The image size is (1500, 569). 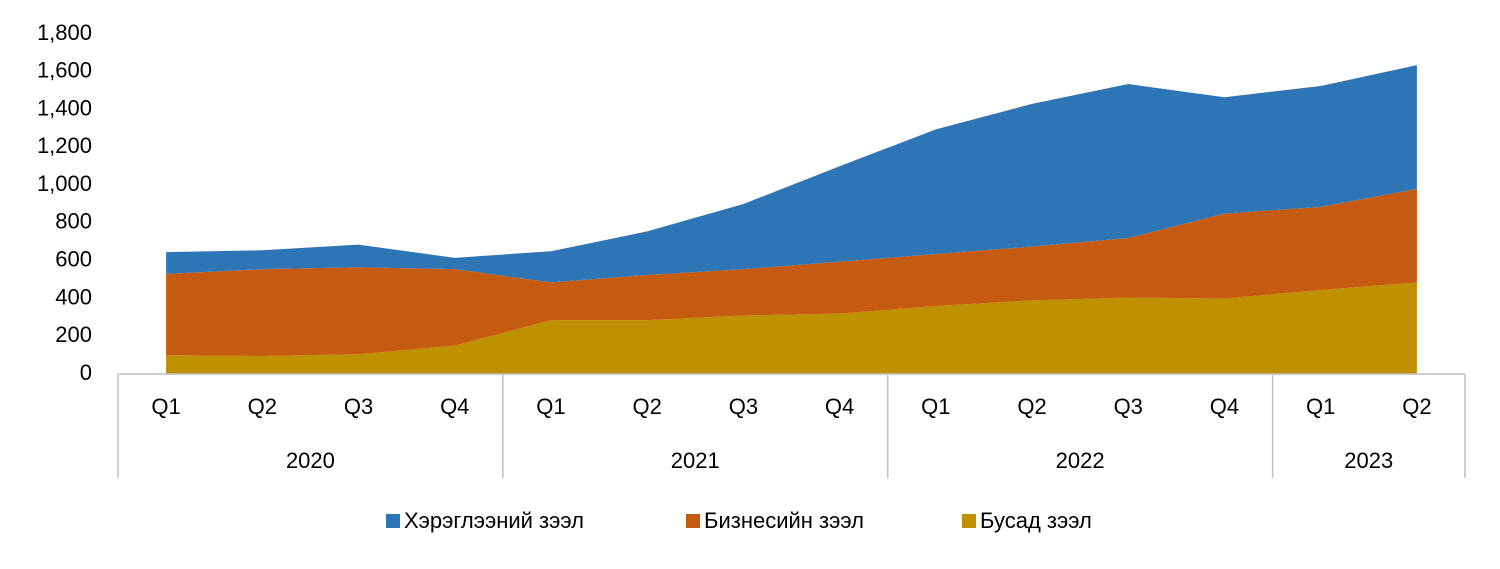 I want to click on year-label: 2021, so click(x=695, y=460).